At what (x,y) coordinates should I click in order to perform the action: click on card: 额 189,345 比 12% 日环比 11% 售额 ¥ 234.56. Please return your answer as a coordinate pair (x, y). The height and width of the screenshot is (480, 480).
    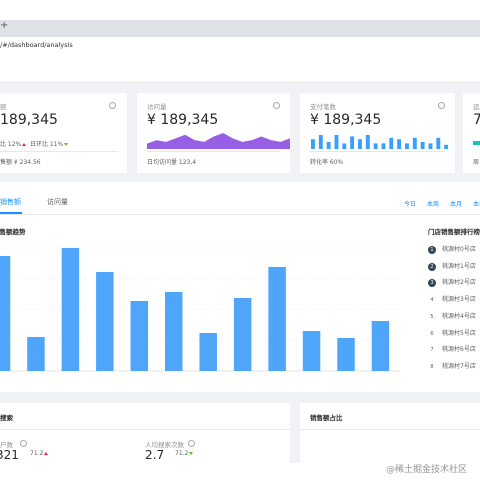
    Looking at the image, I should click on (63, 133).